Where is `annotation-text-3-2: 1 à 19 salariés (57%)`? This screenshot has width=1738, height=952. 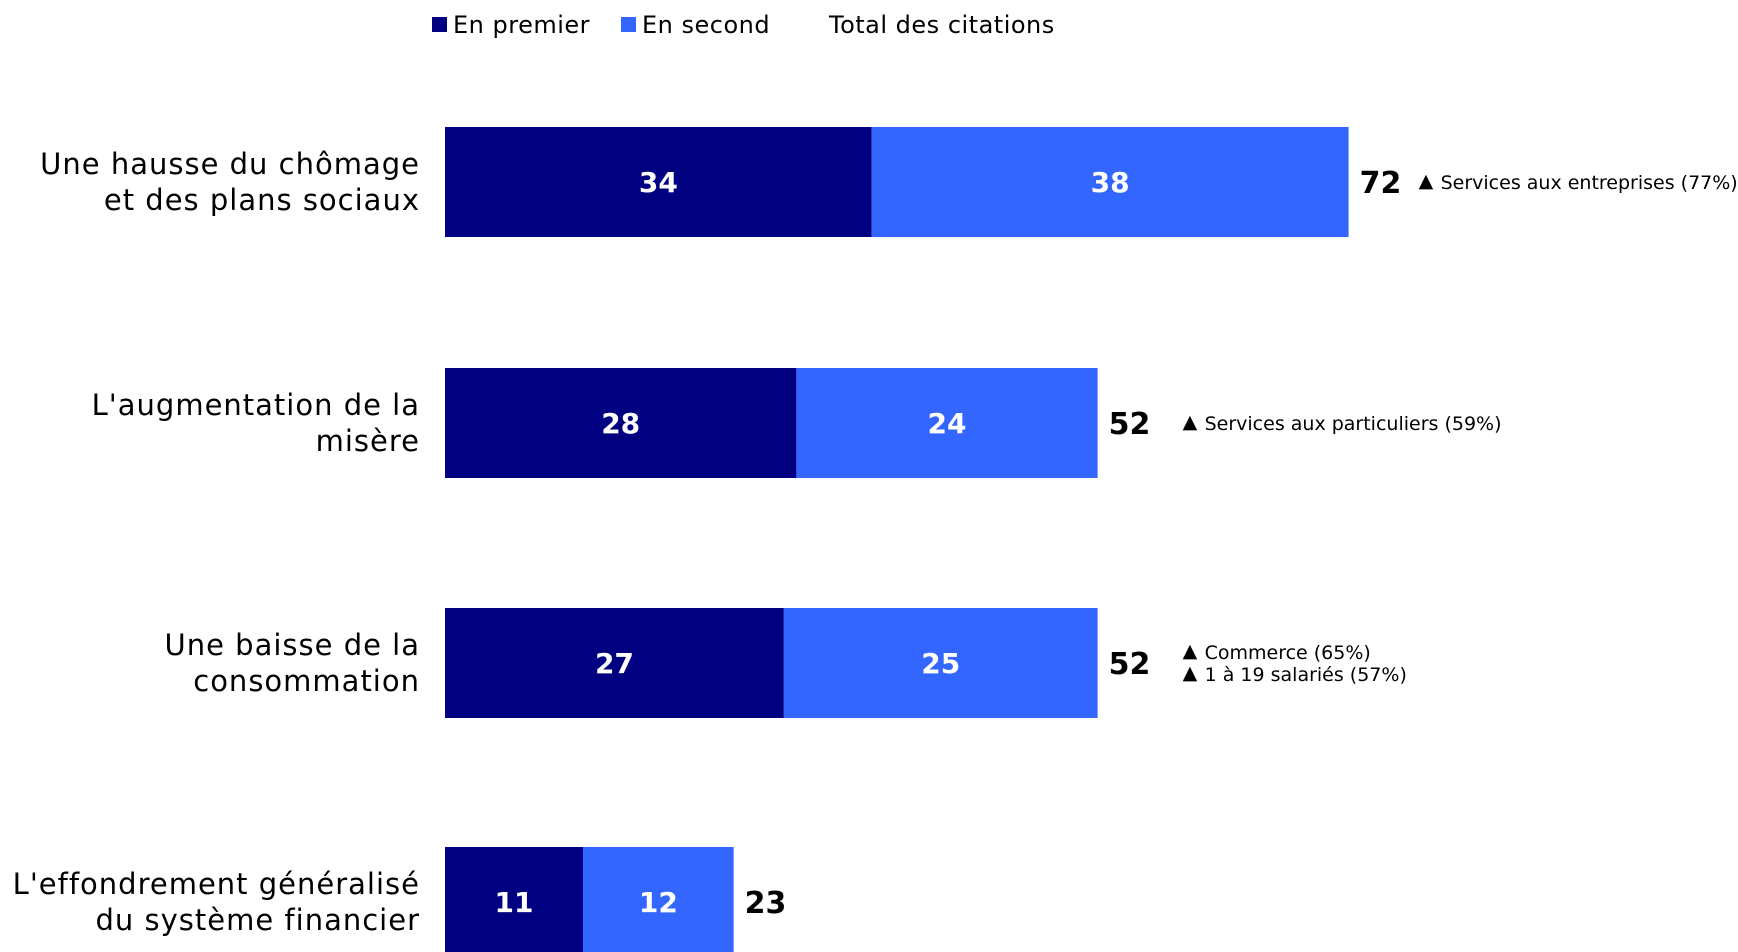 annotation-text-3-2: 1 à 19 salariés (57%) is located at coordinates (1306, 675).